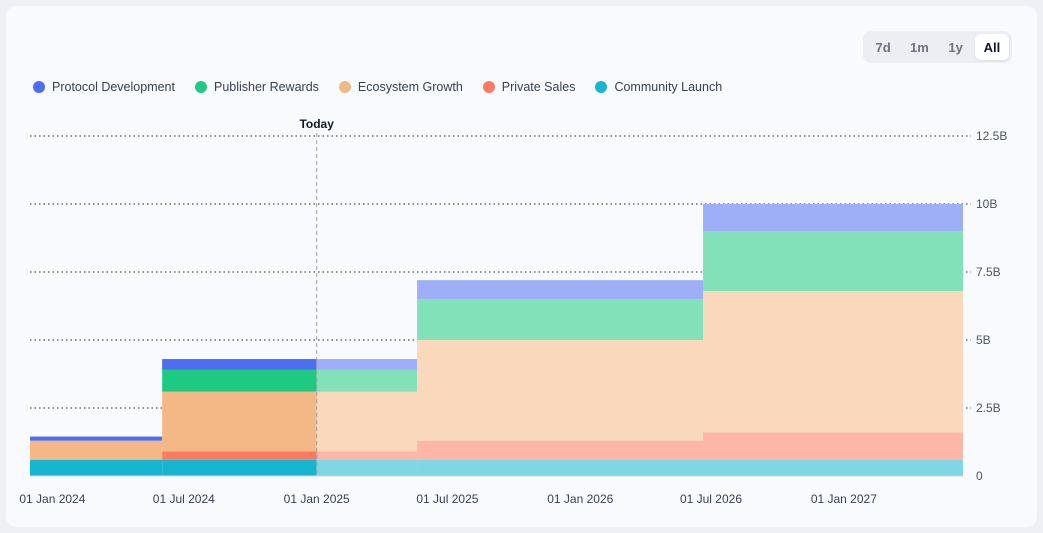  What do you see at coordinates (316, 124) in the screenshot?
I see `today-label: Today` at bounding box center [316, 124].